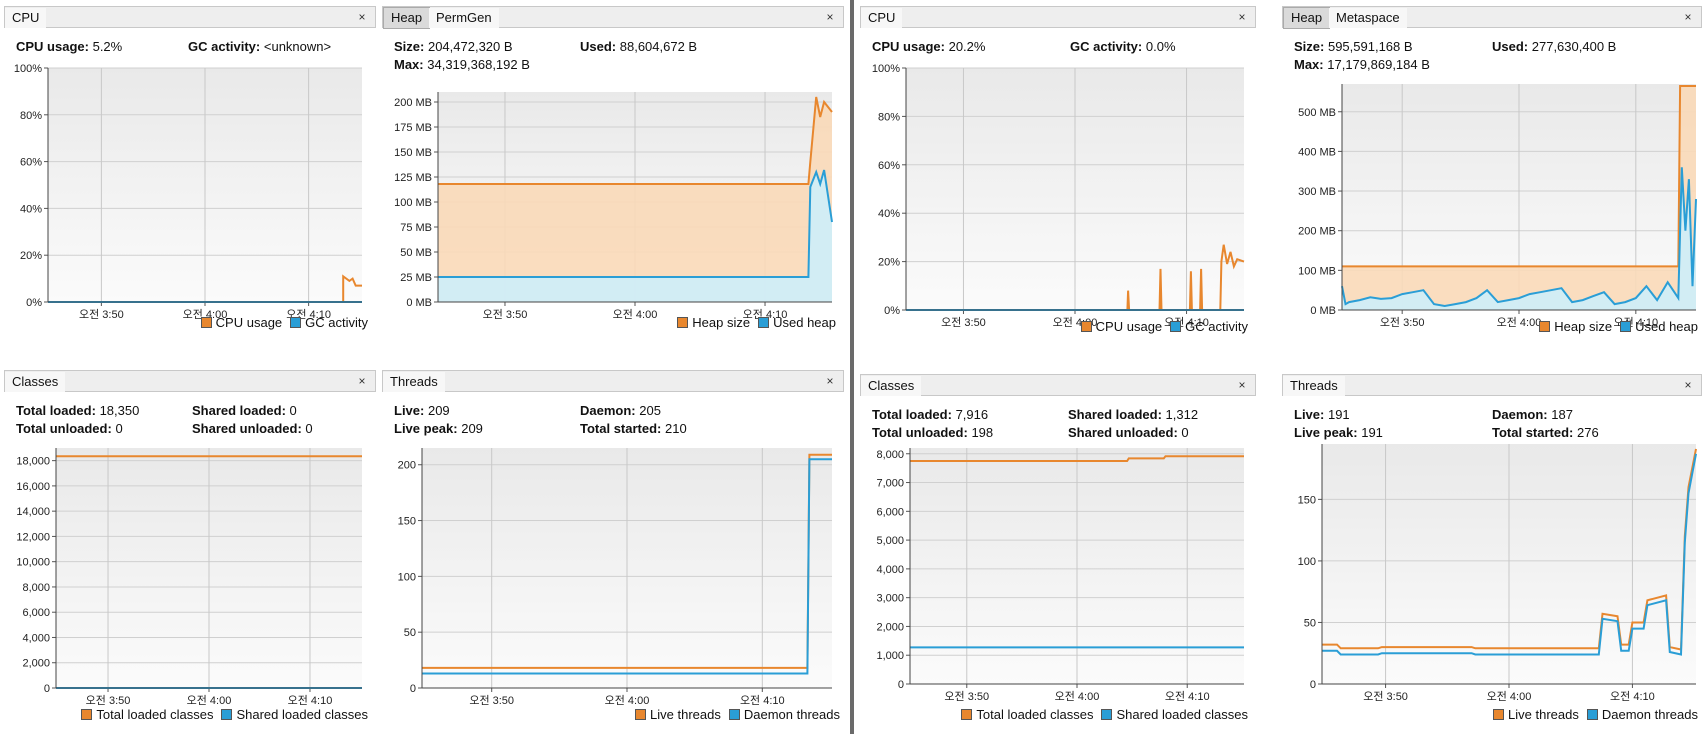 Image resolution: width=1706 pixels, height=734 pixels. What do you see at coordinates (1123, 46) in the screenshot?
I see `gc-activity-info: GC activity: 0.0%` at bounding box center [1123, 46].